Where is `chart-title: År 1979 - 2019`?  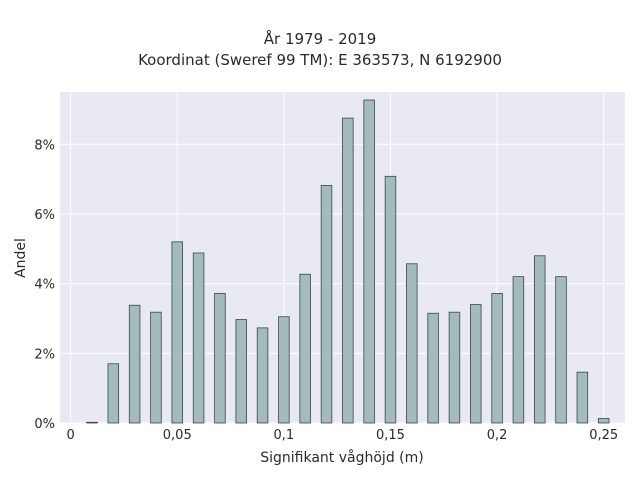 chart-title: År 1979 - 2019 is located at coordinates (320, 39).